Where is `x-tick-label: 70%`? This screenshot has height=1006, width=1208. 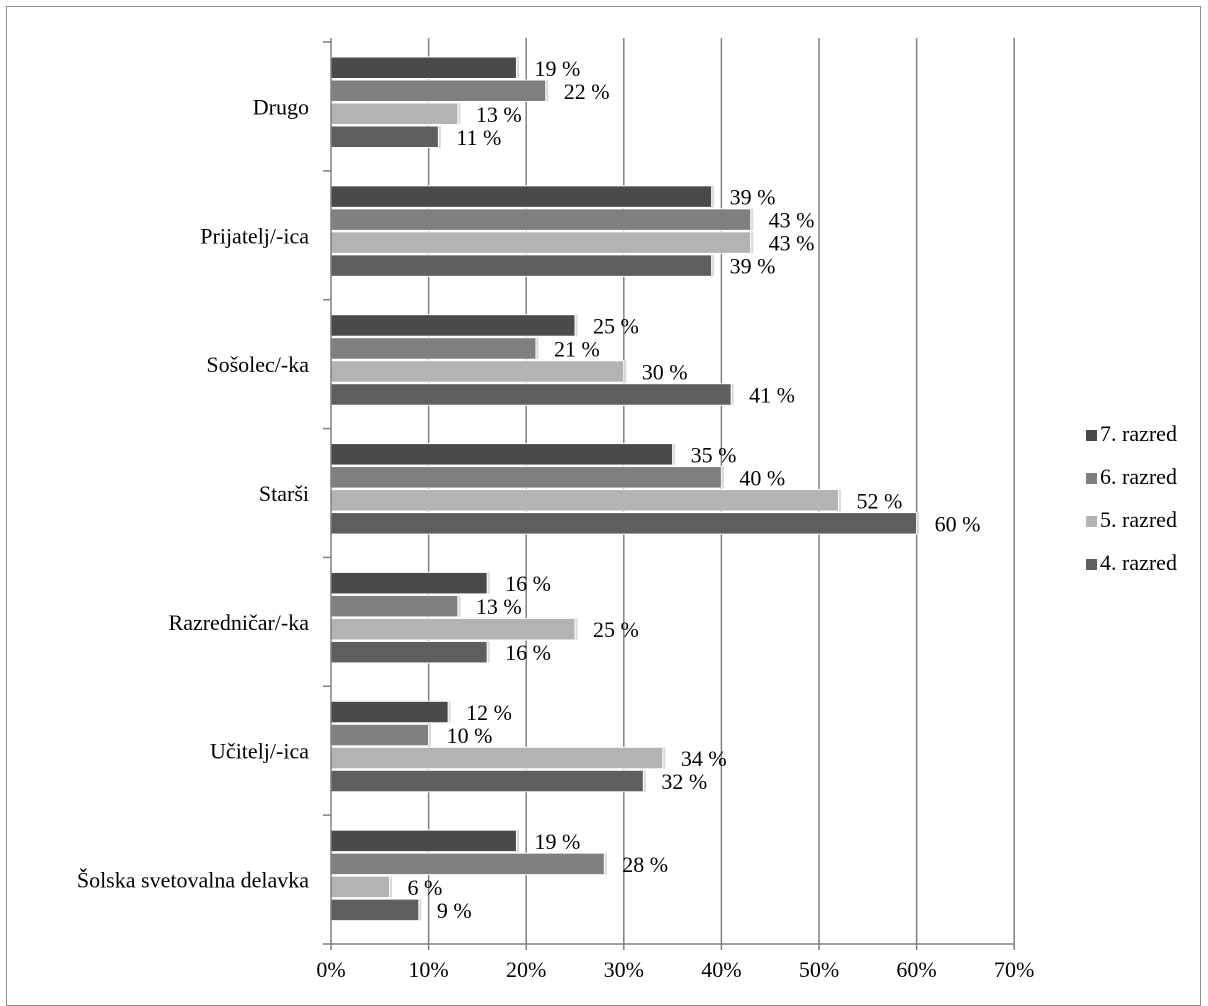
x-tick-label: 70% is located at coordinates (1014, 969).